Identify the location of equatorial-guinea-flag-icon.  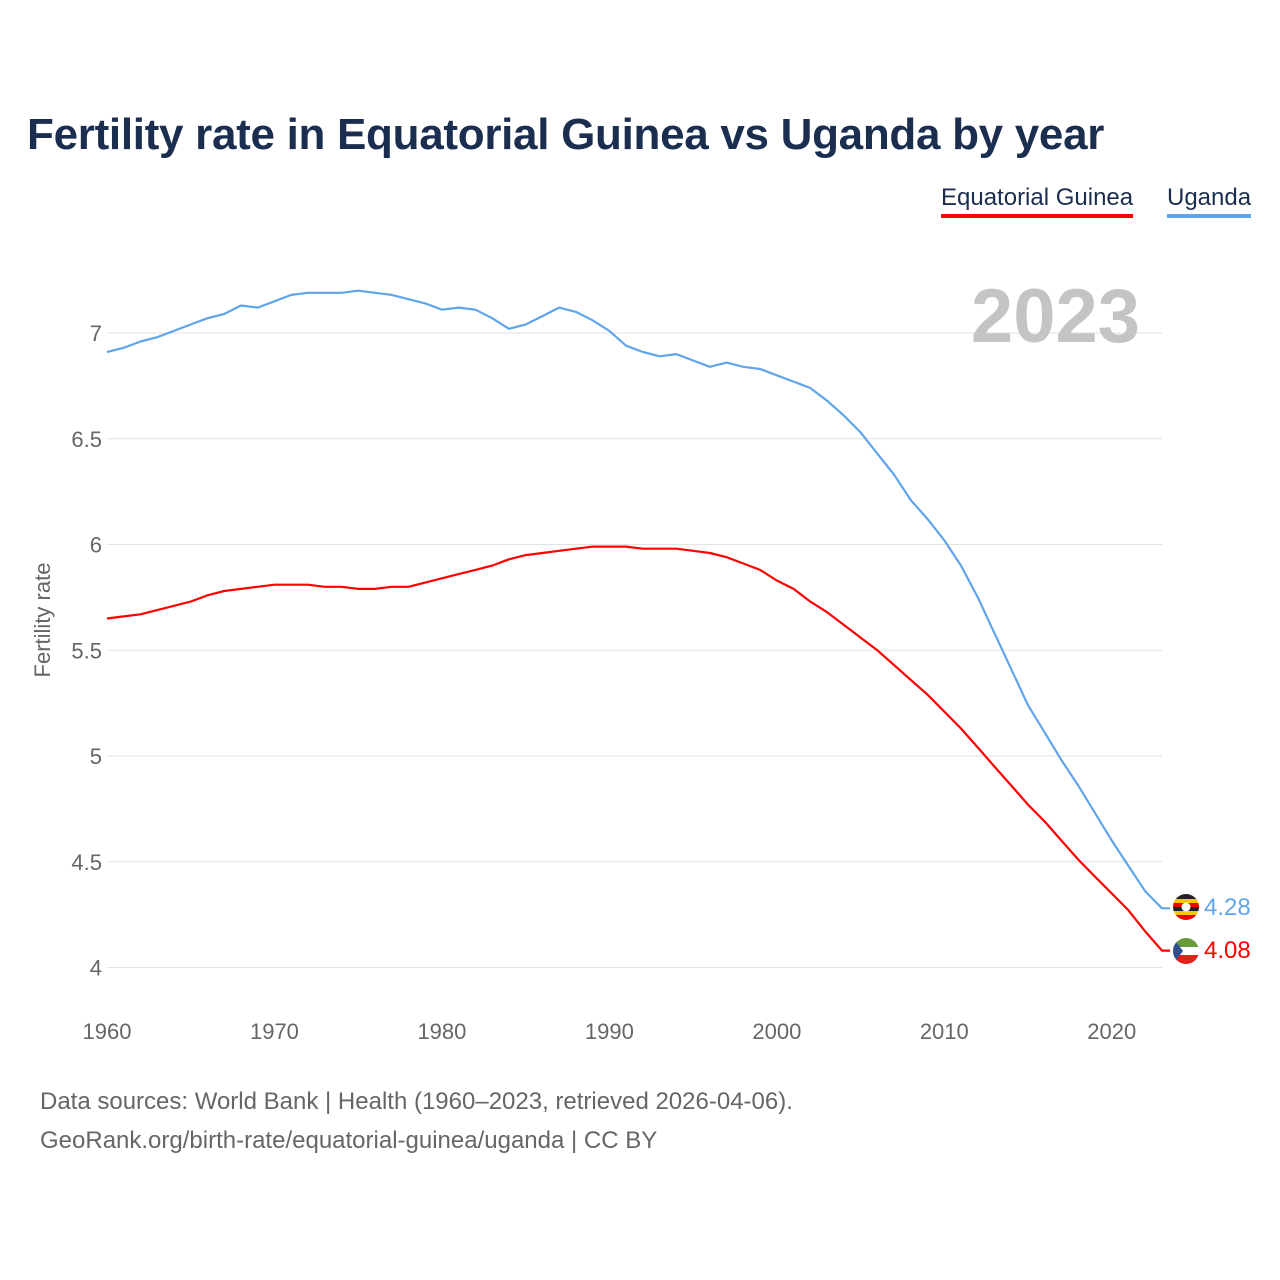
(1186, 951).